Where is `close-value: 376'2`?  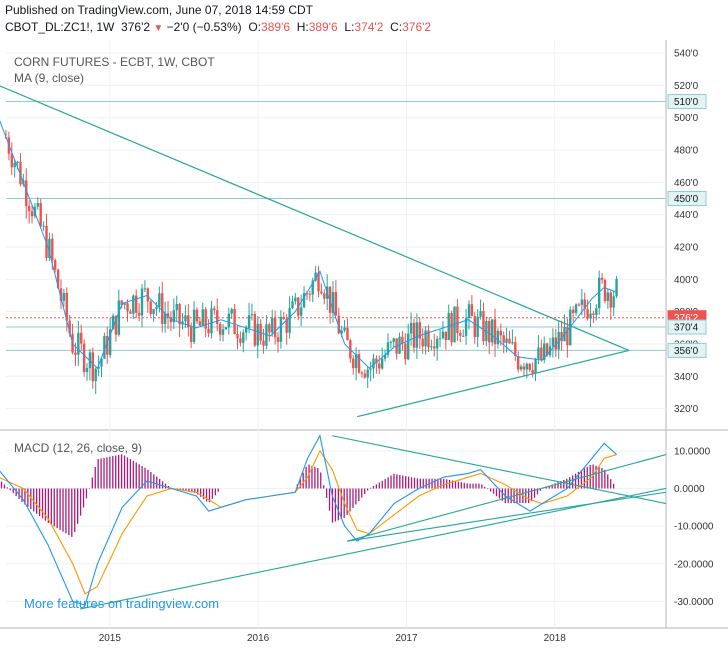
close-value: 376'2 is located at coordinates (417, 27).